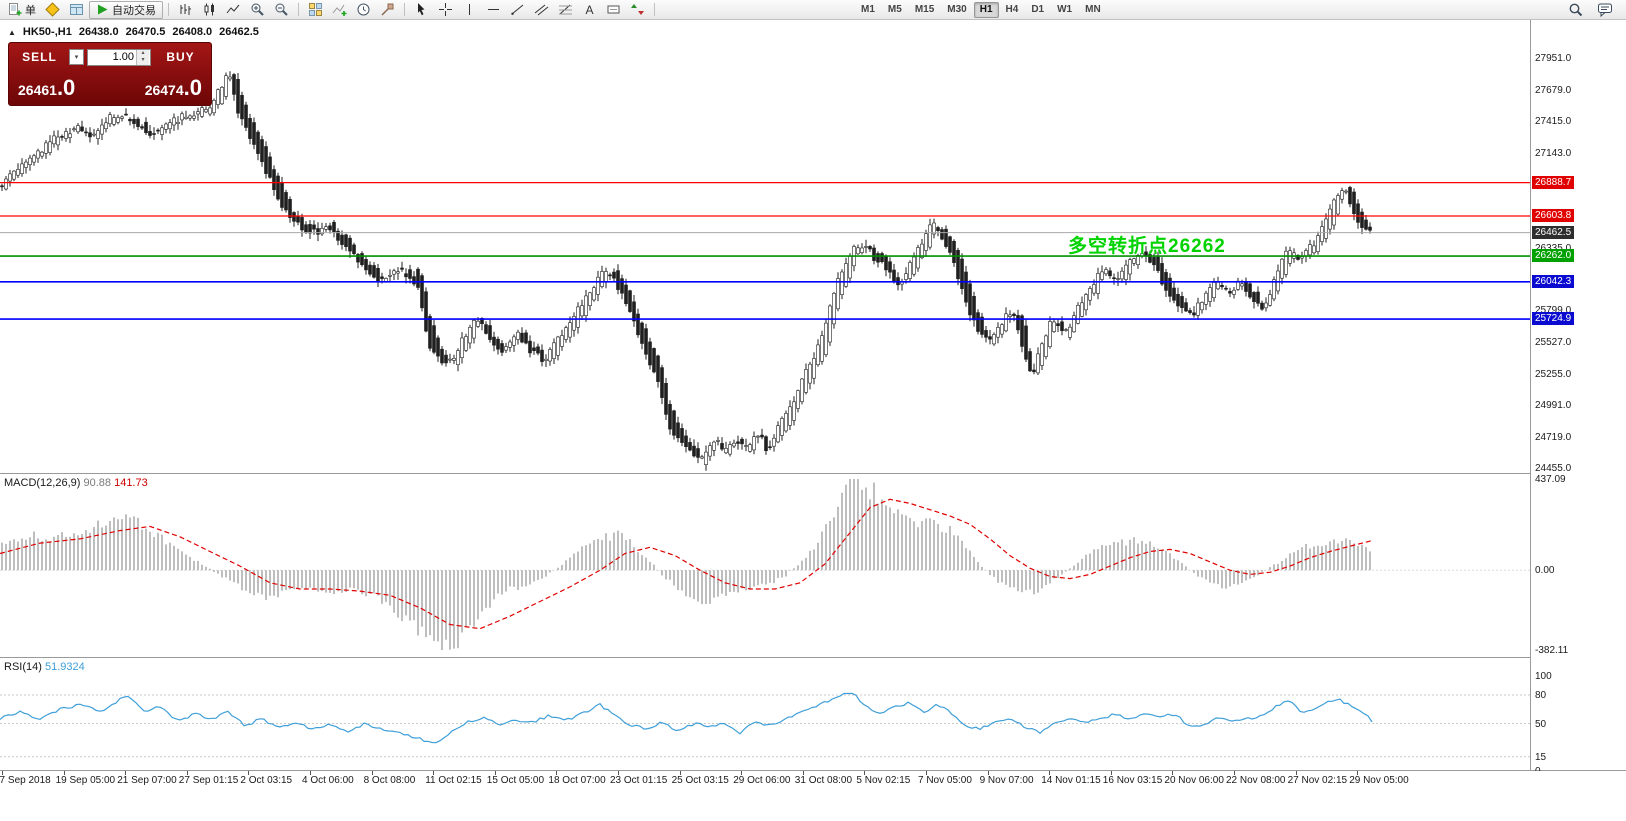  I want to click on arrows-tool-button, so click(637, 10).